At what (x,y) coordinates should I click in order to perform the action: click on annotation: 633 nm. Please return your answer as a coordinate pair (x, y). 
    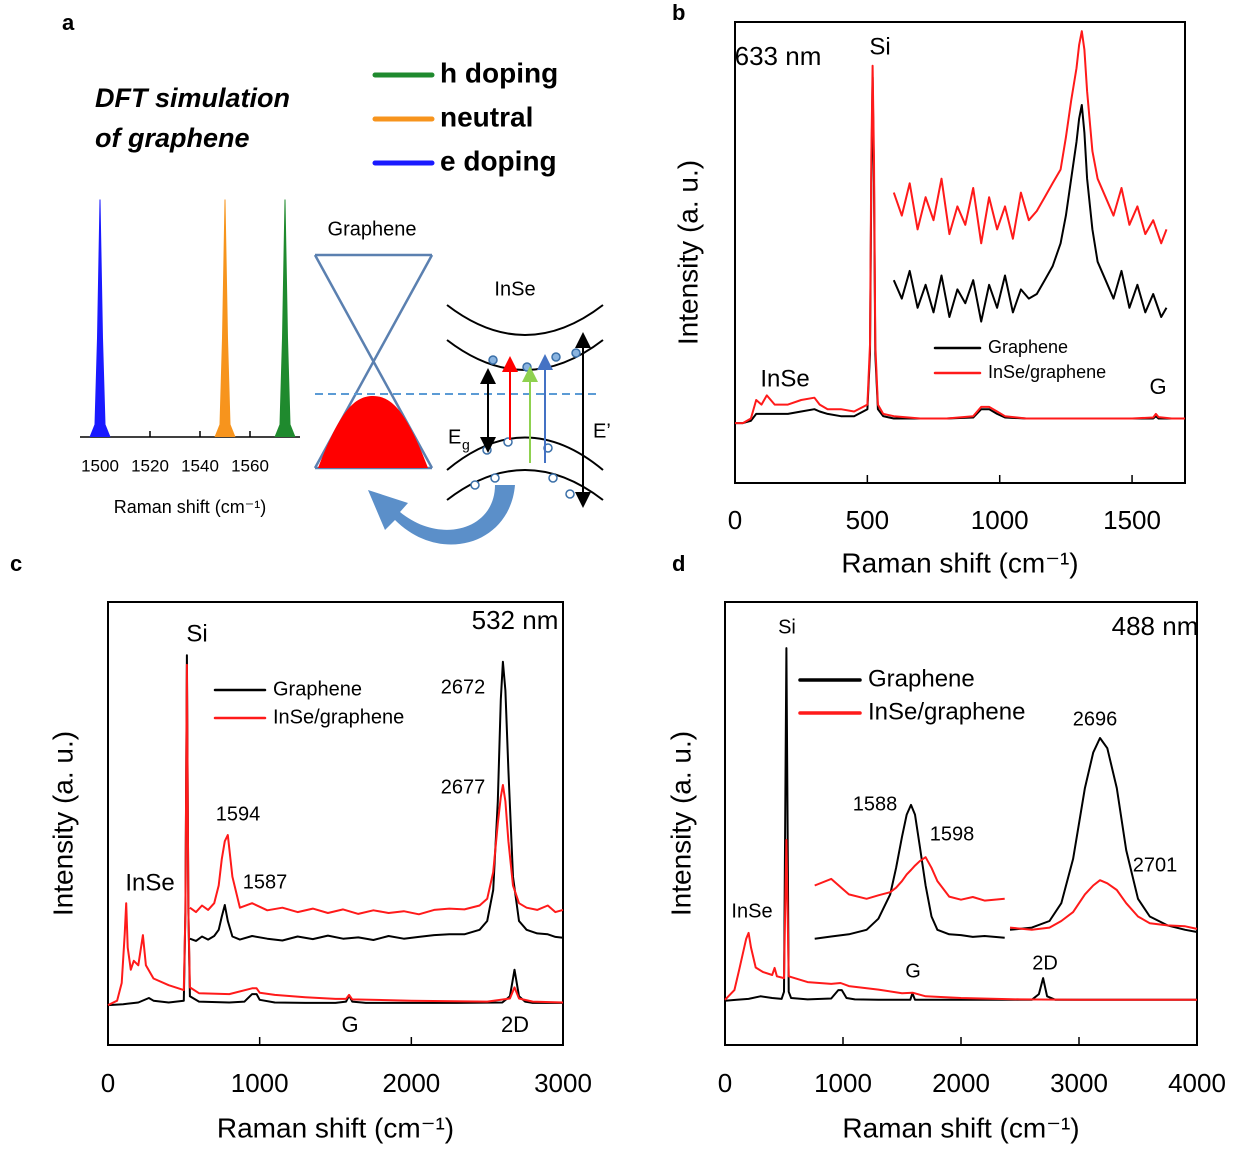
    Looking at the image, I should click on (778, 56).